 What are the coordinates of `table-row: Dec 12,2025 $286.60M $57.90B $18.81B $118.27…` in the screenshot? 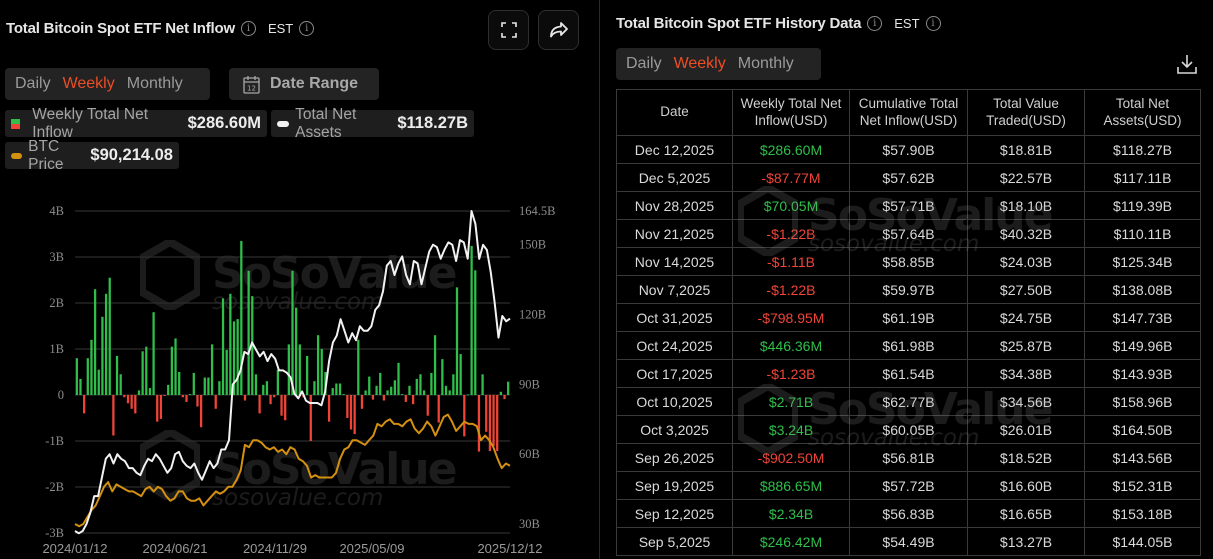 It's located at (908, 149).